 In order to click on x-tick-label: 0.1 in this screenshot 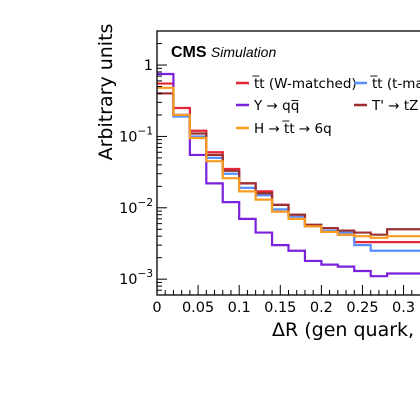, I will do `click(239, 308)`.